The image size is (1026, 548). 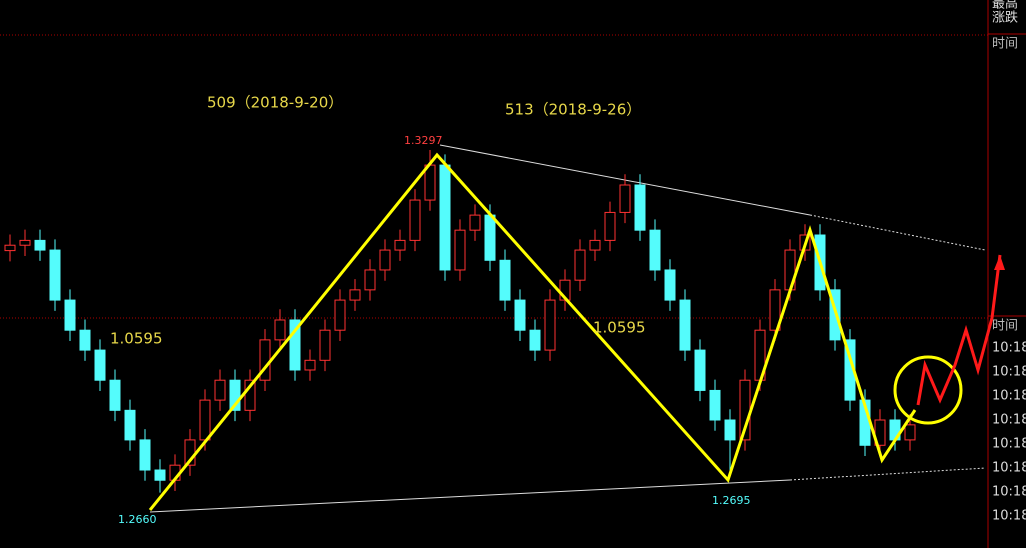 I want to click on arrow-head, so click(x=999, y=262).